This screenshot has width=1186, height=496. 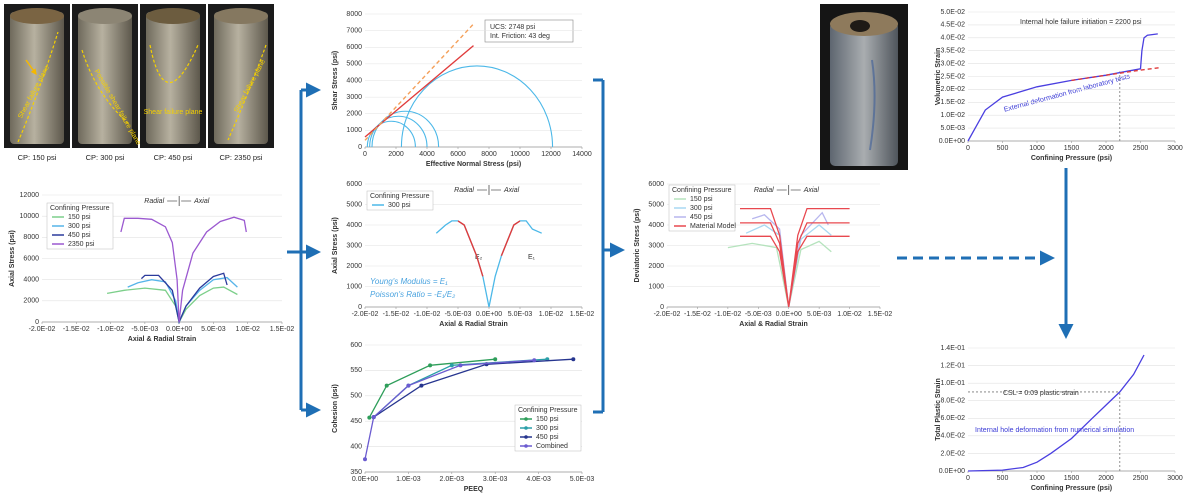 I want to click on hole, so click(x=860, y=26).